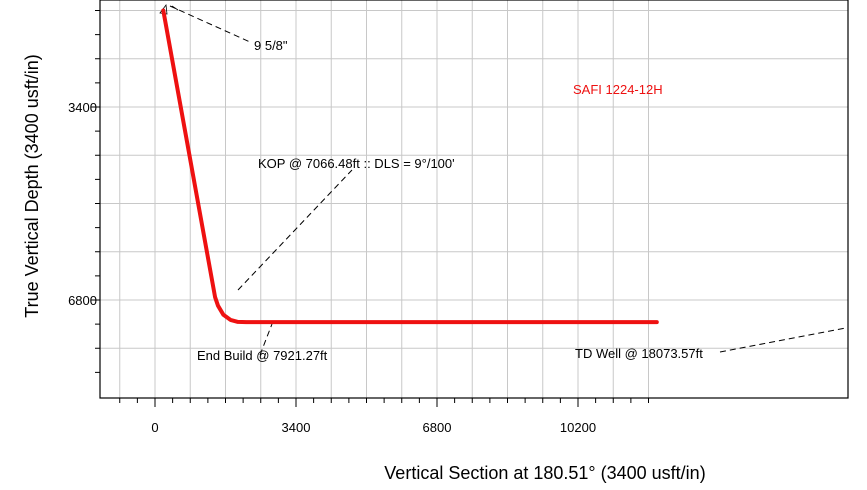  What do you see at coordinates (82, 107) in the screenshot?
I see `y-tick-label: 3400` at bounding box center [82, 107].